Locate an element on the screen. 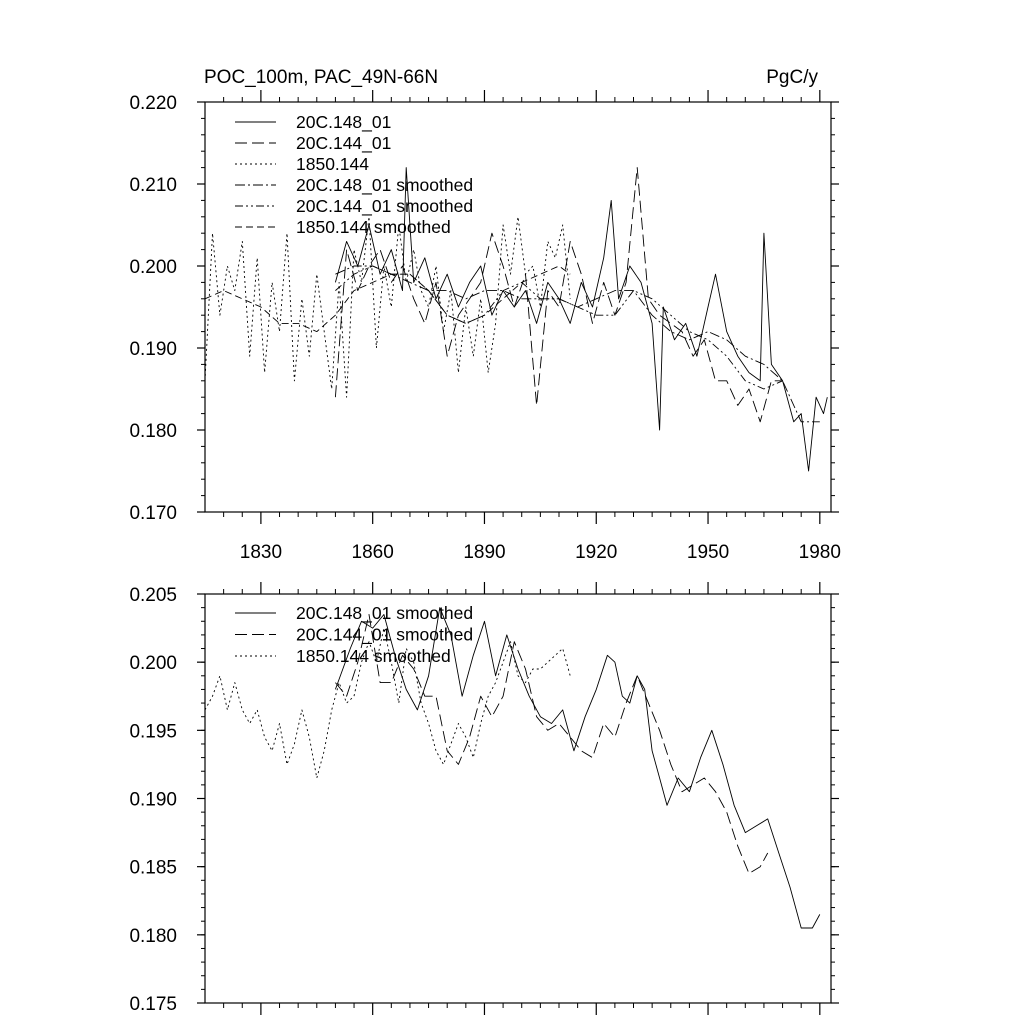  y-tick-label: 0.170 is located at coordinates (153, 513).